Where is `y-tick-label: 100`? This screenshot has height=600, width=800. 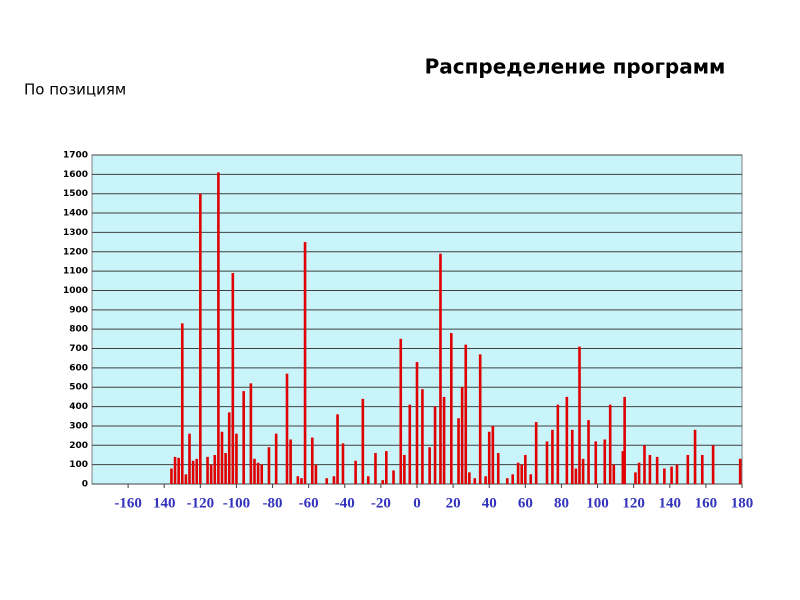
y-tick-label: 100 is located at coordinates (78, 465).